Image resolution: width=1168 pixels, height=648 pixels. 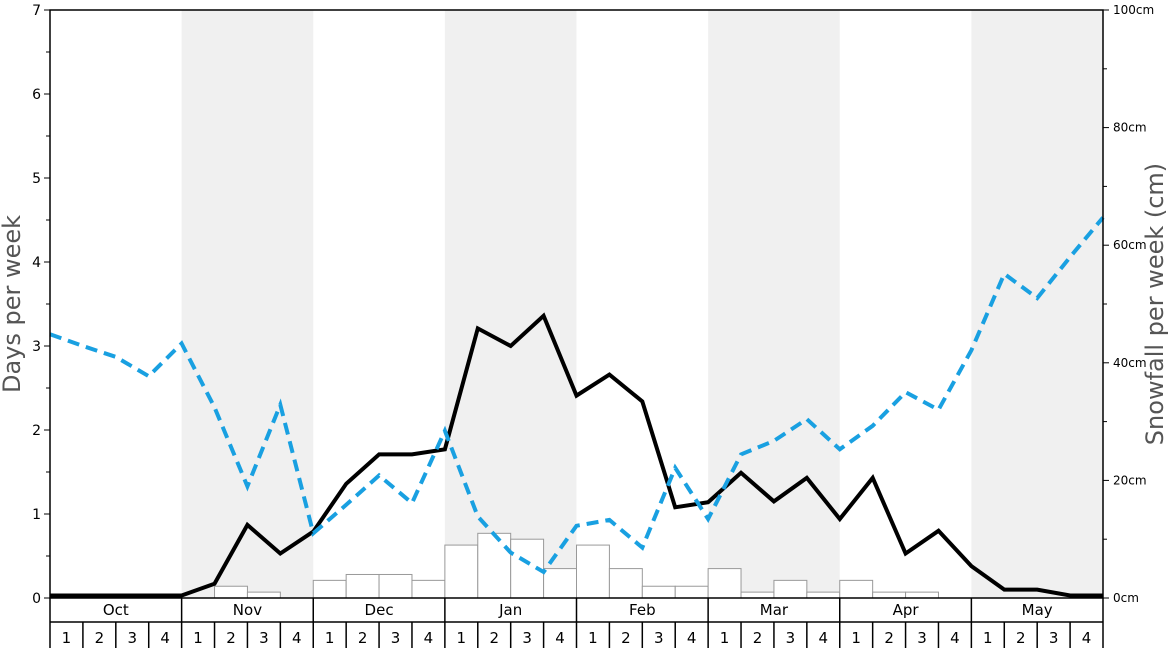 I want to click on right-tick-label: 40cm, so click(x=1130, y=363).